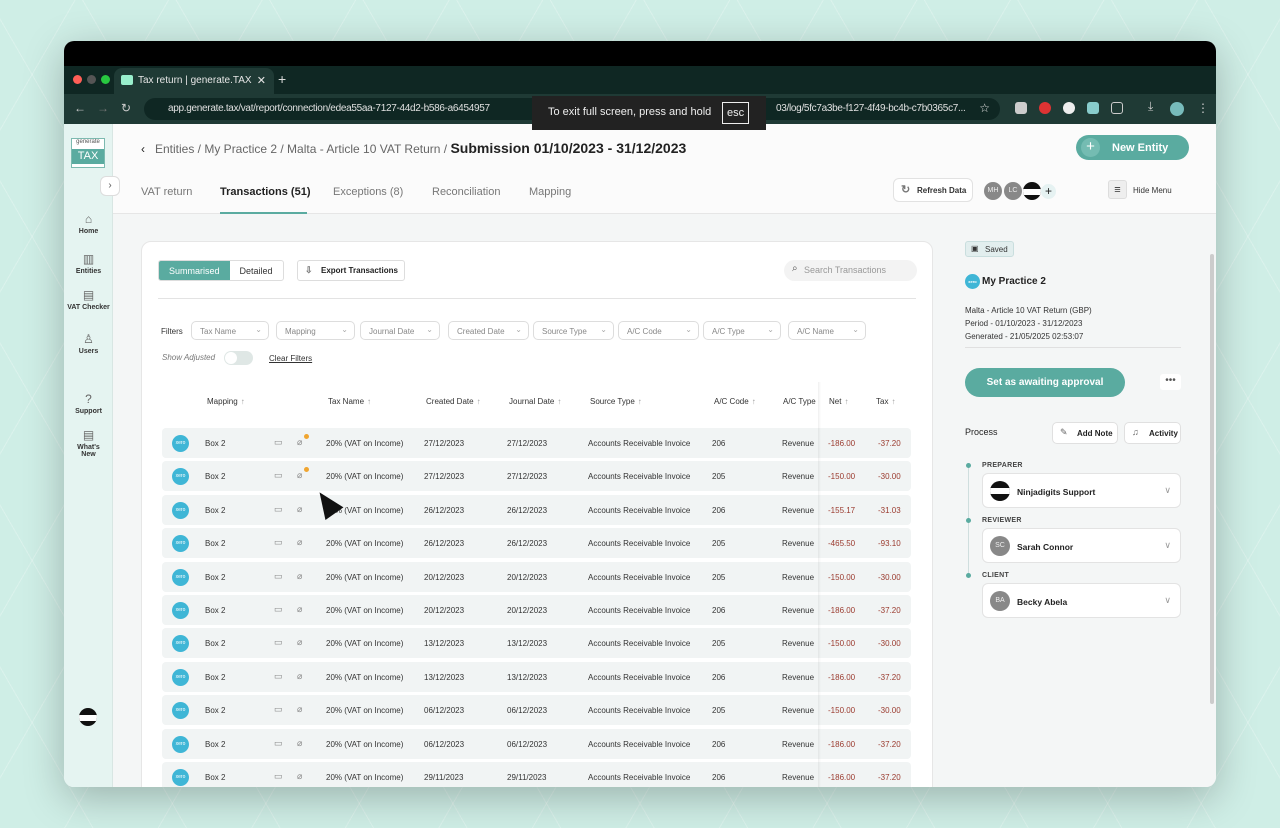 Image resolution: width=1280 pixels, height=828 pixels. Describe the element at coordinates (226, 401) in the screenshot. I see `column-header-mapping: Mapping ↑` at that location.